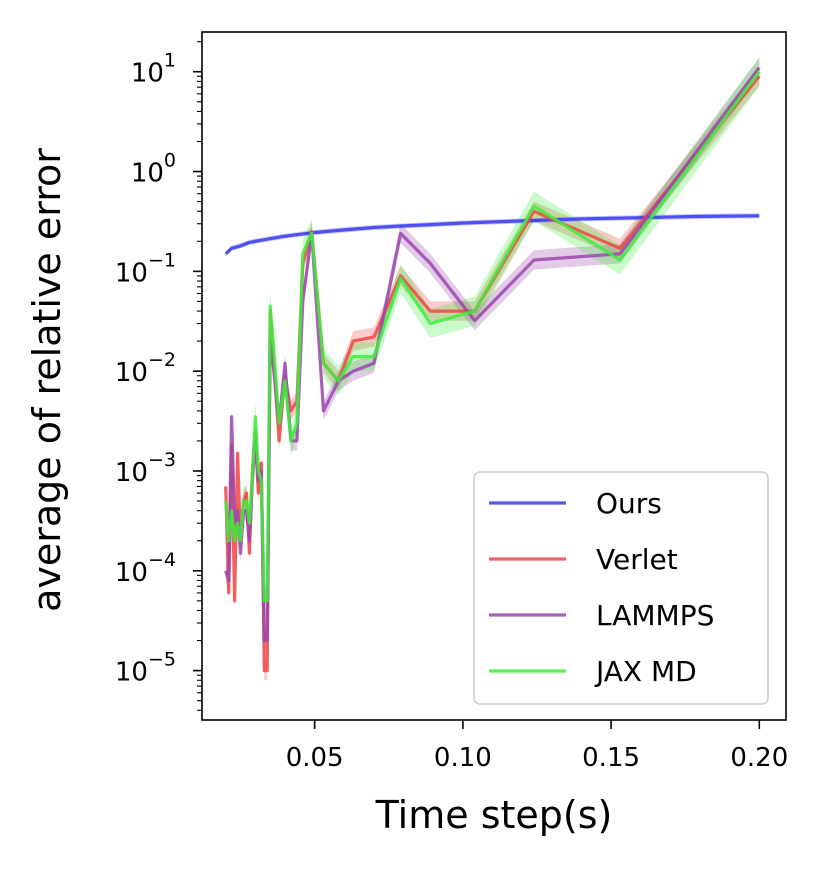  I want to click on y-tick-label: 10⁻⁴, so click(145, 568).